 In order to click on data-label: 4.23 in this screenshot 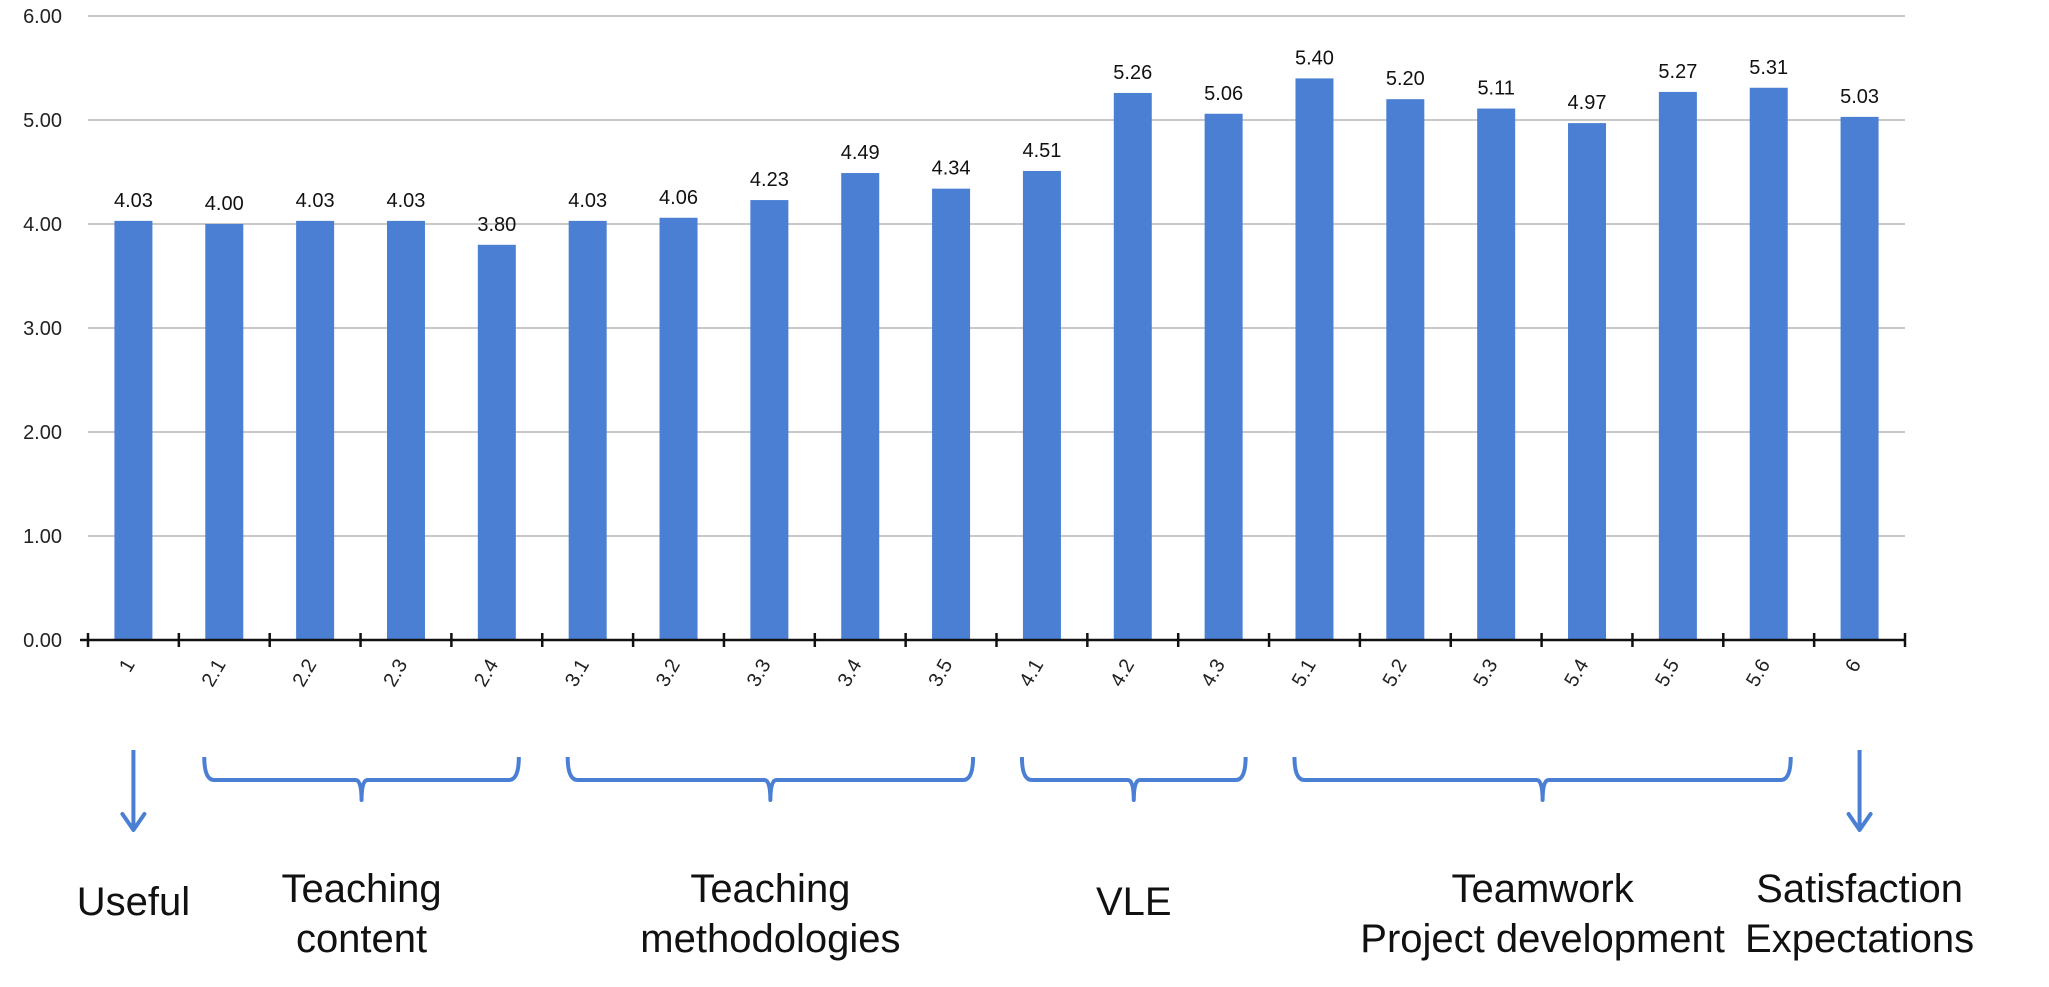, I will do `click(769, 180)`.